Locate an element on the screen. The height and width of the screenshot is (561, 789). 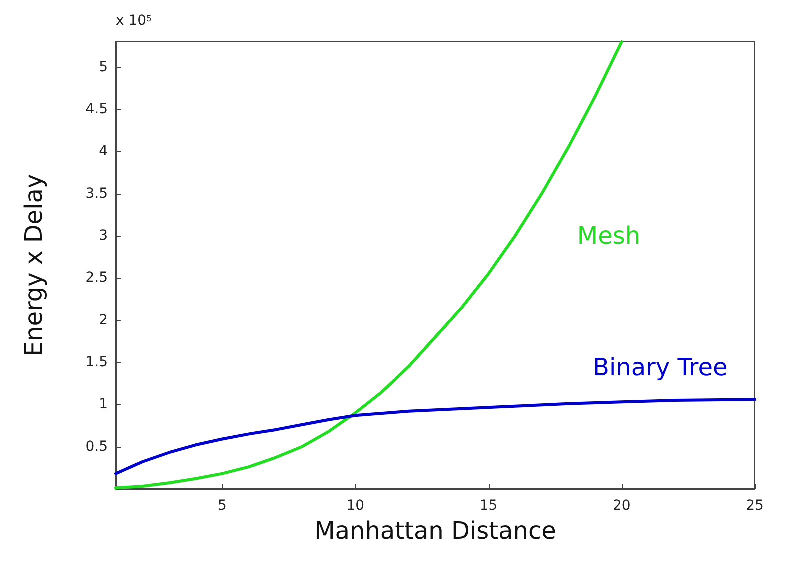
y-tick-label: 1.5 is located at coordinates (97, 362).